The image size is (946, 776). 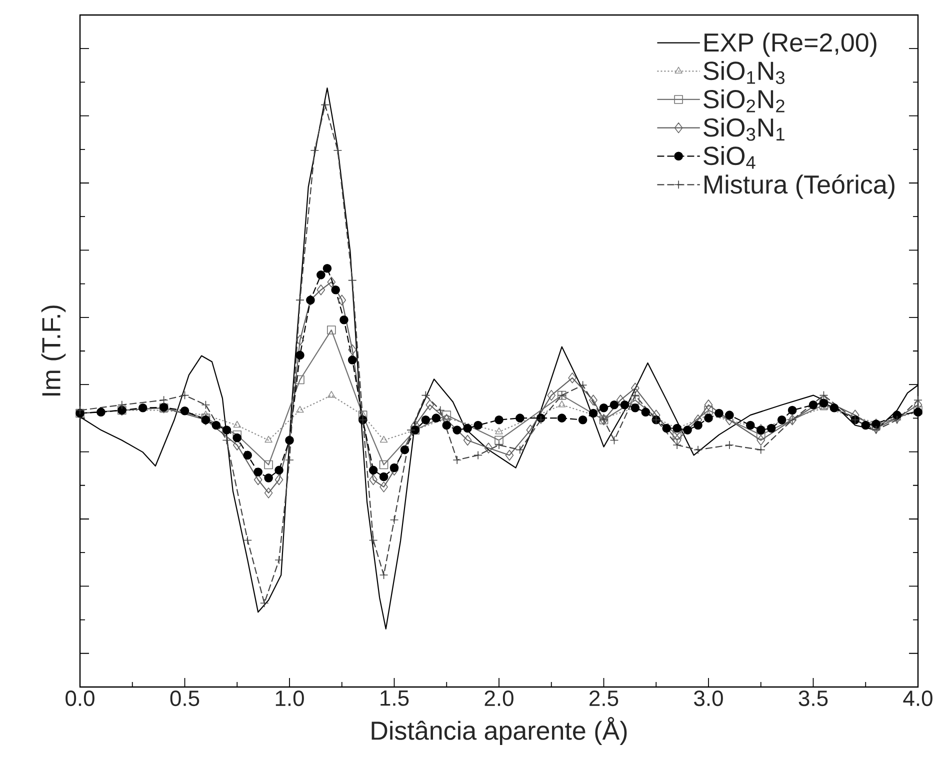 What do you see at coordinates (744, 100) in the screenshot?
I see `legend-label: SiO$_{2}$N$_{2}$` at bounding box center [744, 100].